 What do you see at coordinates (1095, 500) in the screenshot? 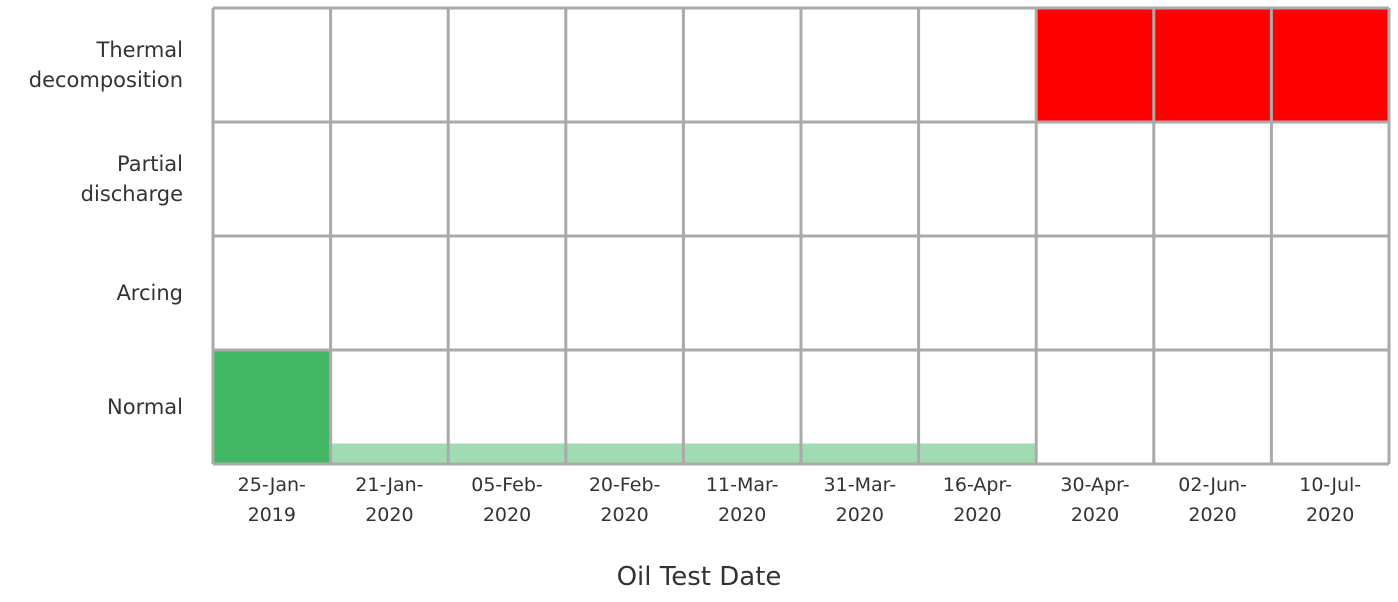
I see `x-tick-label: 30-Apr-2020` at bounding box center [1095, 500].